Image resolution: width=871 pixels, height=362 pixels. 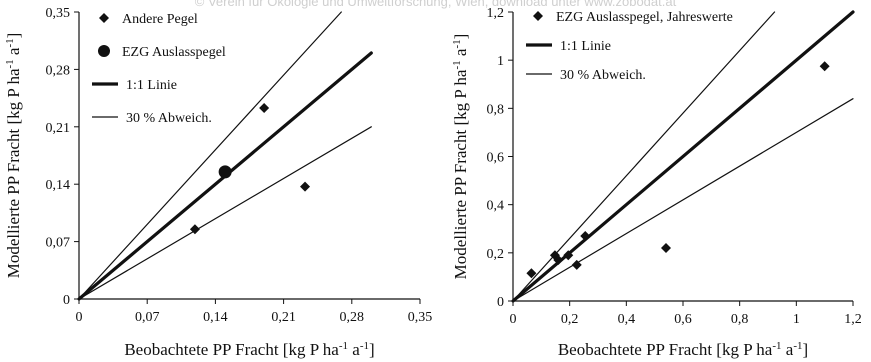 What do you see at coordinates (420, 317) in the screenshot?
I see `chart1-x-tick-label: 0,35` at bounding box center [420, 317].